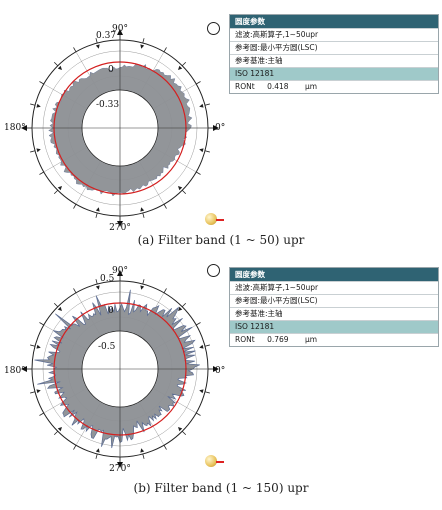 The height and width of the screenshot is (510, 442). I want to click on toggle-circle-a, so click(213, 28).